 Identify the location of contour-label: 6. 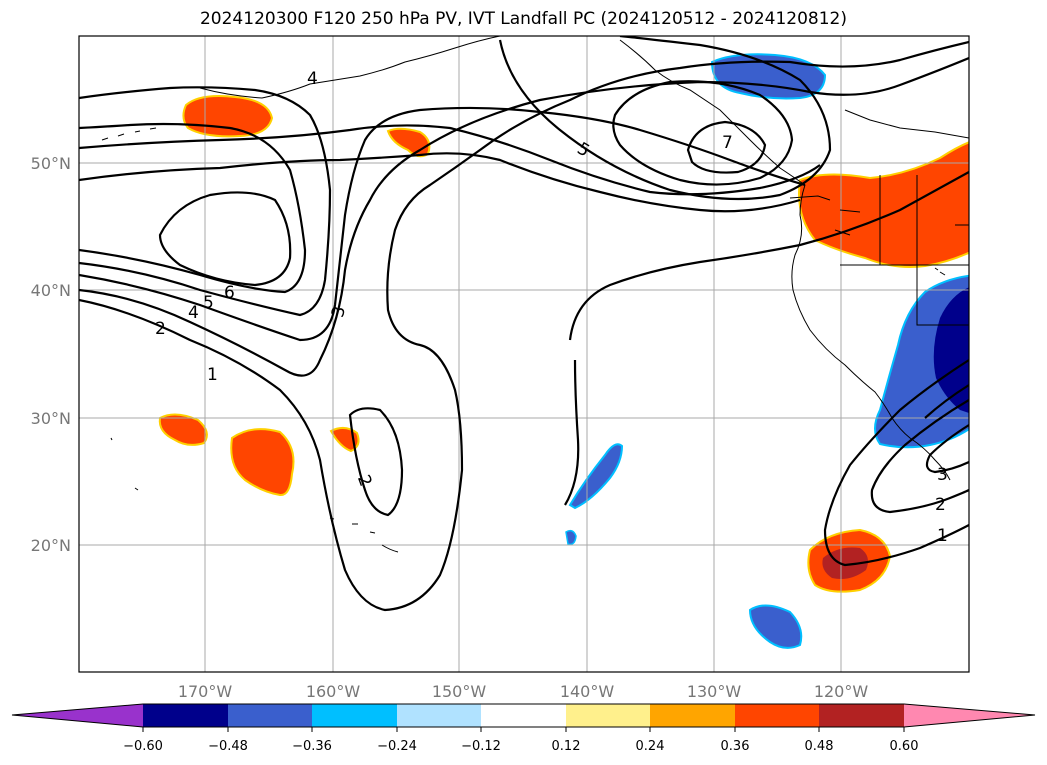
(229, 293).